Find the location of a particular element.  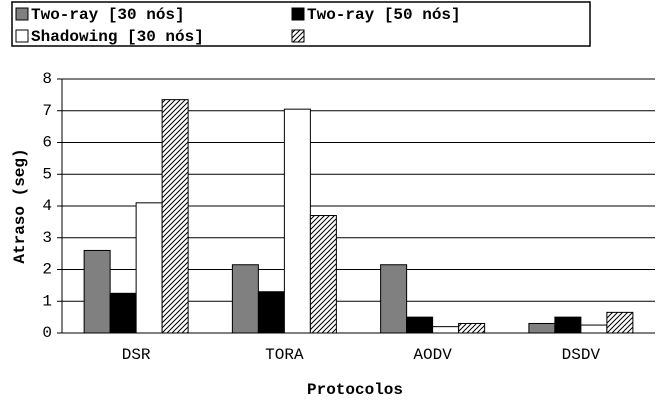

x-tick-label: TORA is located at coordinates (284, 355).